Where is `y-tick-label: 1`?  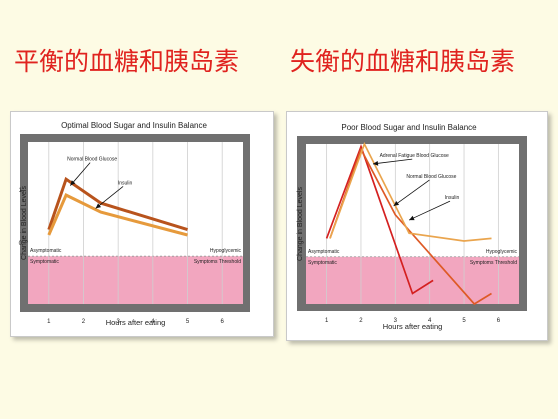
y-tick-label: 1 is located at coordinates (21, 191).